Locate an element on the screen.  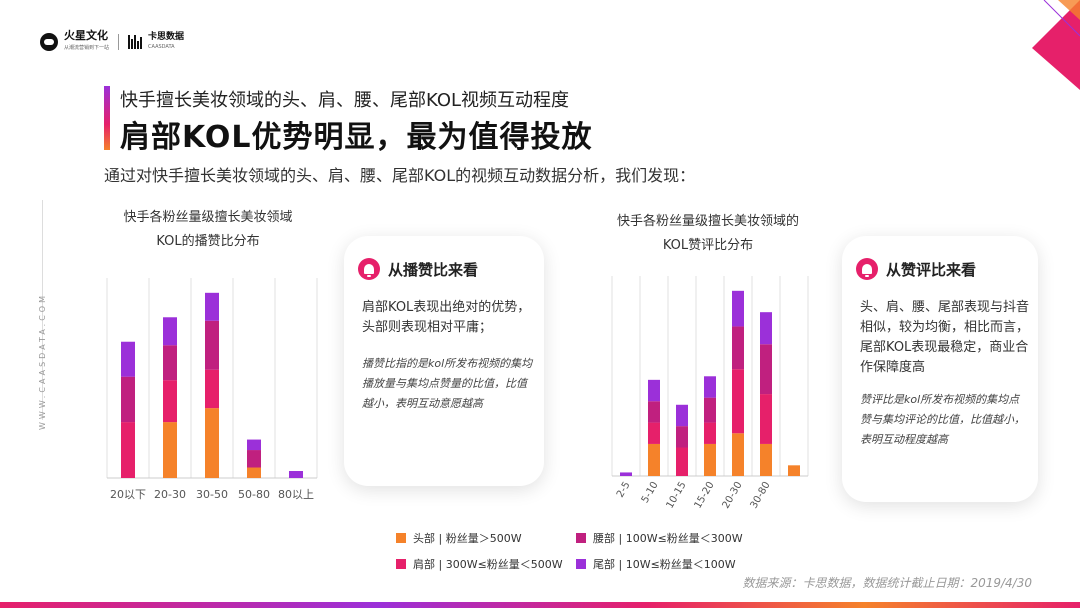
brand1-tagline: 从潮流营销到下一站 is located at coordinates (87, 48).